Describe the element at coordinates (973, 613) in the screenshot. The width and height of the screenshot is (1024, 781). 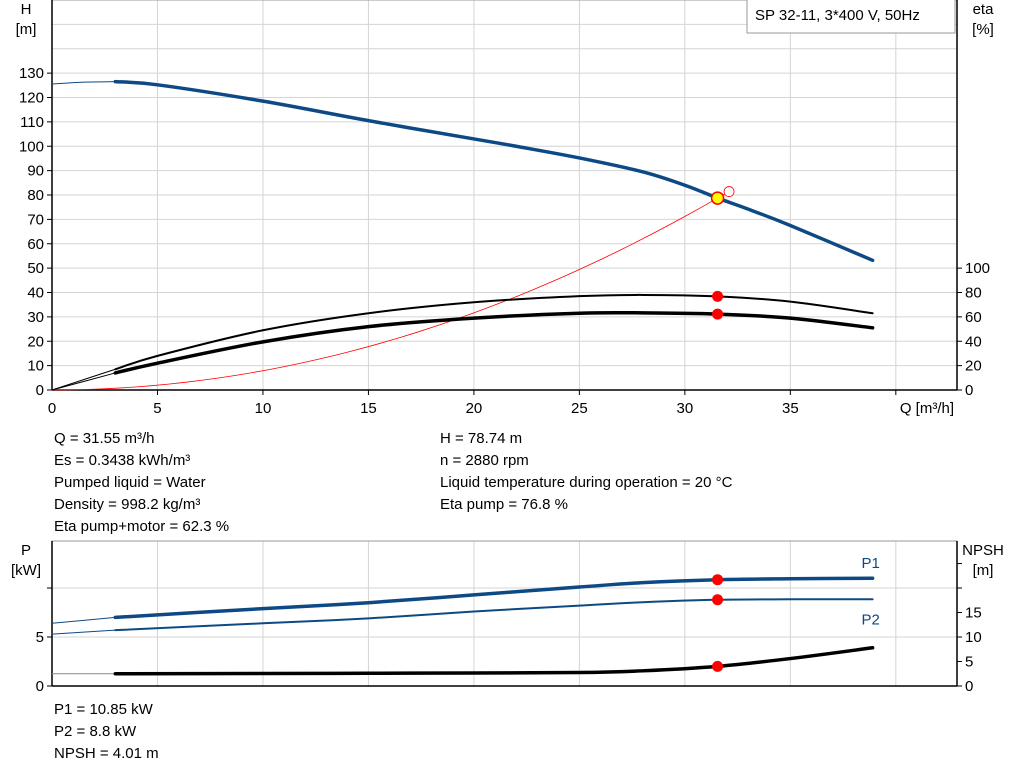
I see `y-right-tick-label: 15` at that location.